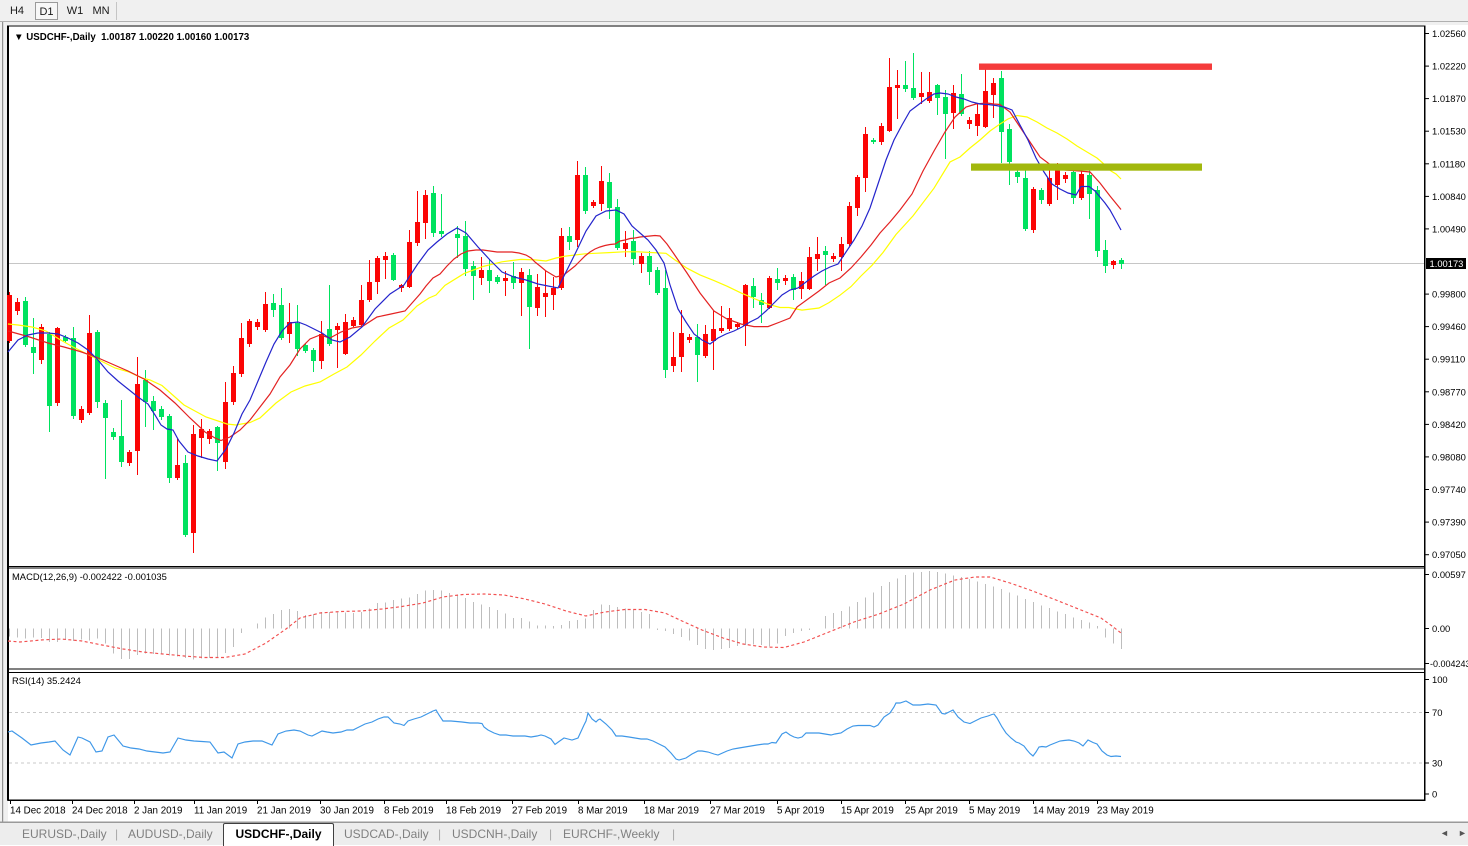 The height and width of the screenshot is (846, 1468). Describe the element at coordinates (1449, 228) in the screenshot. I see `svg-text: 1.00490` at that location.